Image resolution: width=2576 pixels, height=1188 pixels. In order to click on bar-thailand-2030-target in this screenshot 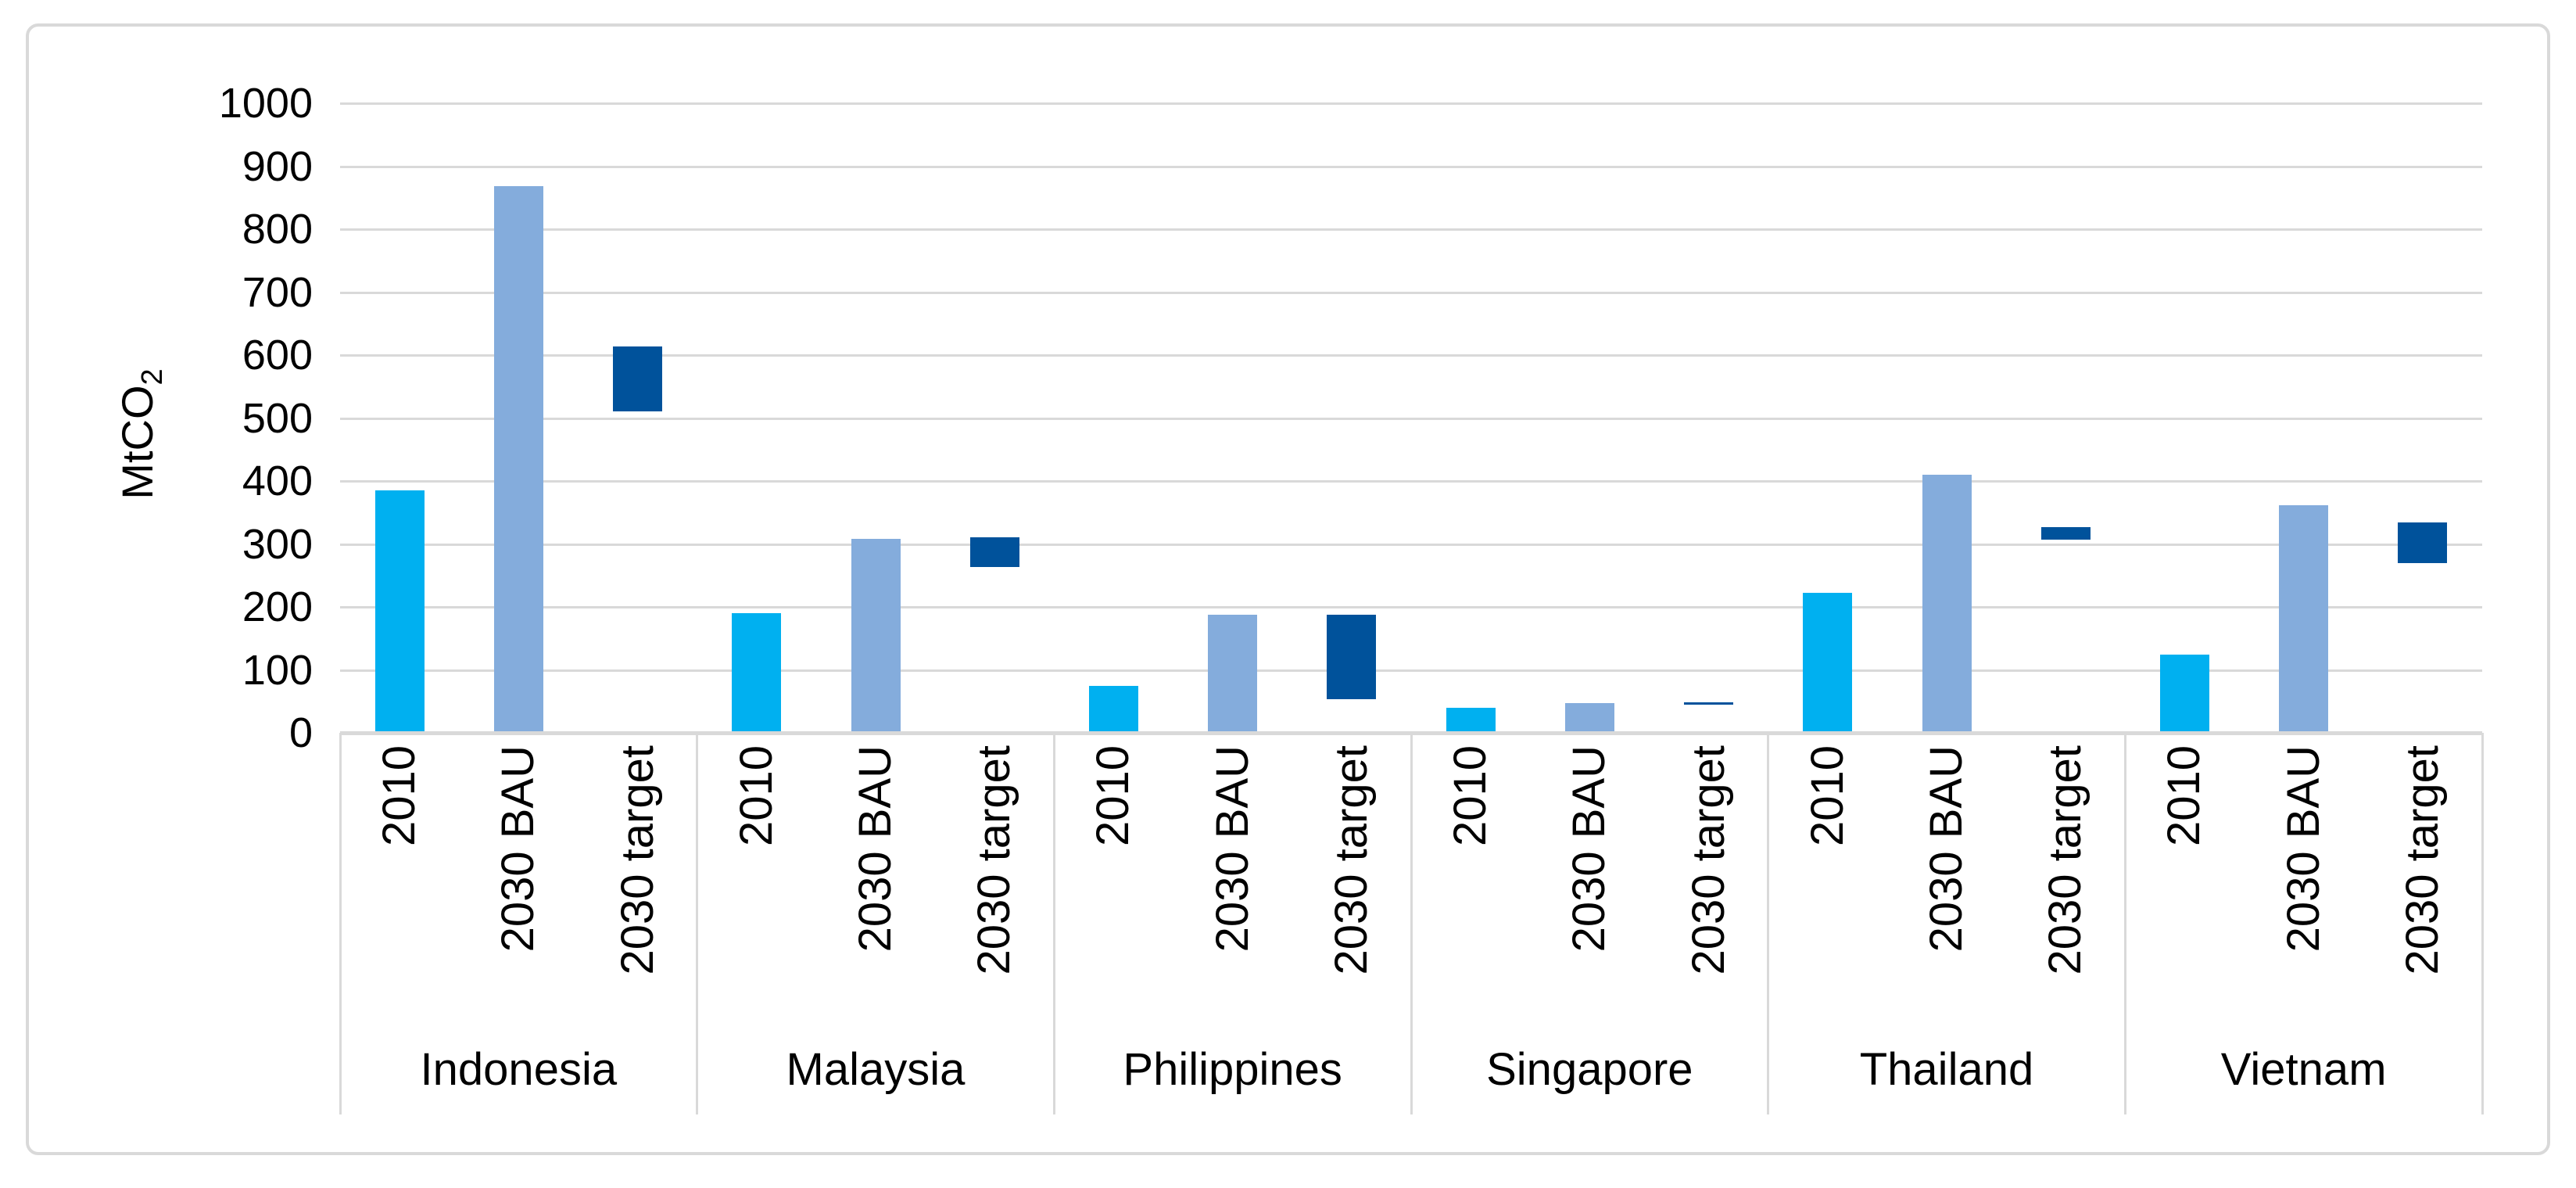, I will do `click(2065, 533)`.